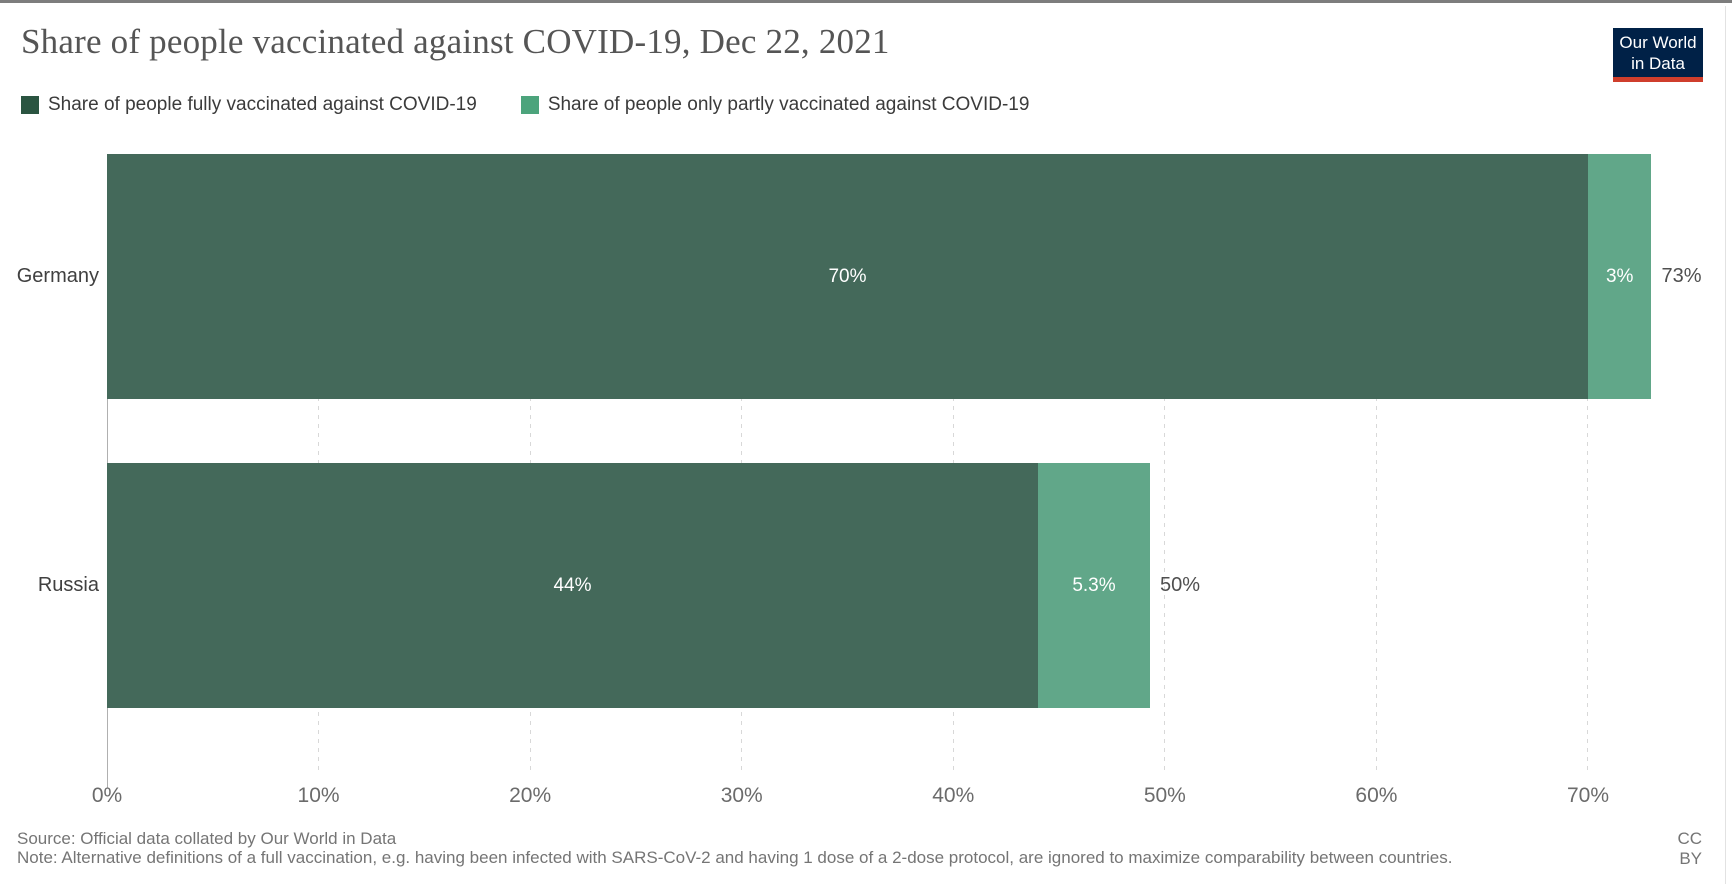 This screenshot has height=886, width=1732. What do you see at coordinates (1619, 276) in the screenshot?
I see `bar-germany-partly` at bounding box center [1619, 276].